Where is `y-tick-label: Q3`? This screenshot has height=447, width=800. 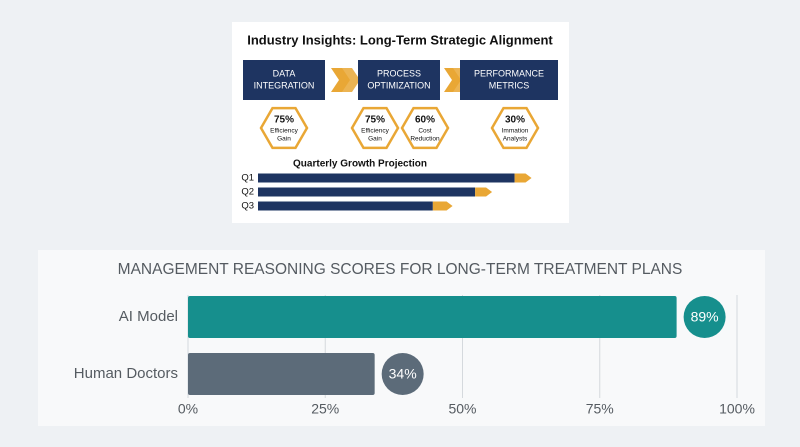
y-tick-label: Q3 is located at coordinates (247, 206).